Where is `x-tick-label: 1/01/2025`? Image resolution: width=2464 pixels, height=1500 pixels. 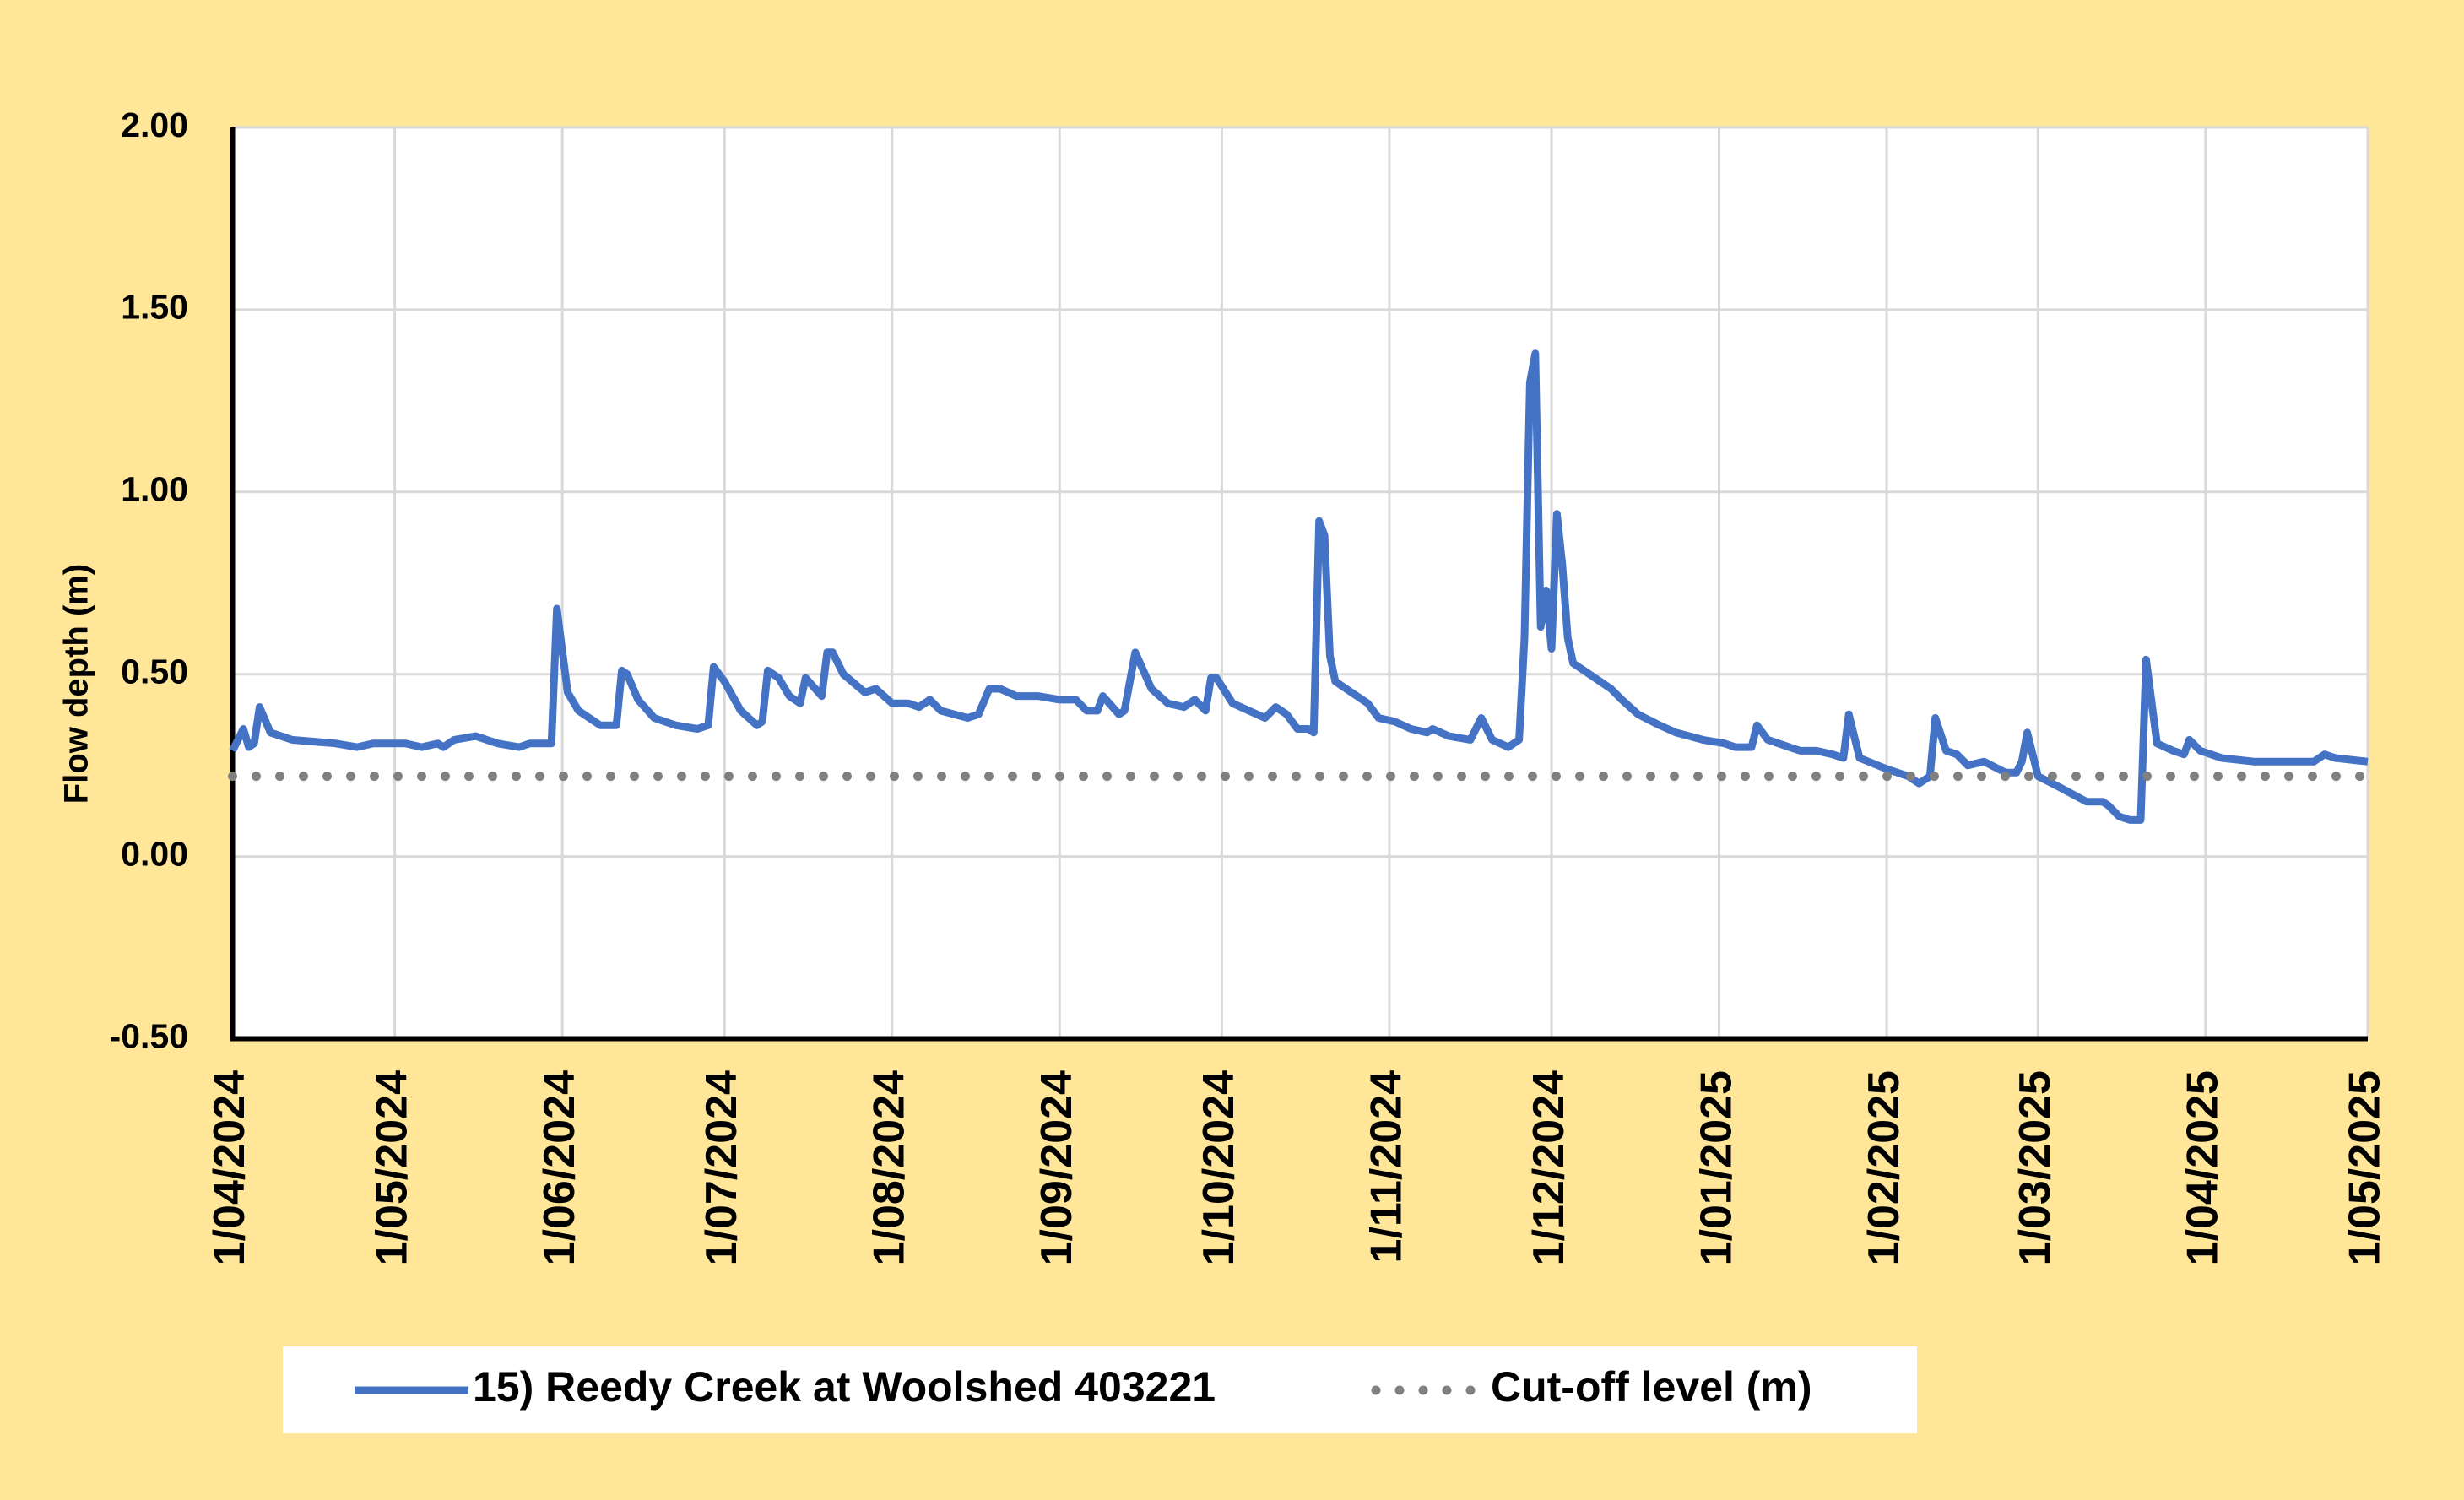 x-tick-label: 1/01/2025 is located at coordinates (1716, 1167).